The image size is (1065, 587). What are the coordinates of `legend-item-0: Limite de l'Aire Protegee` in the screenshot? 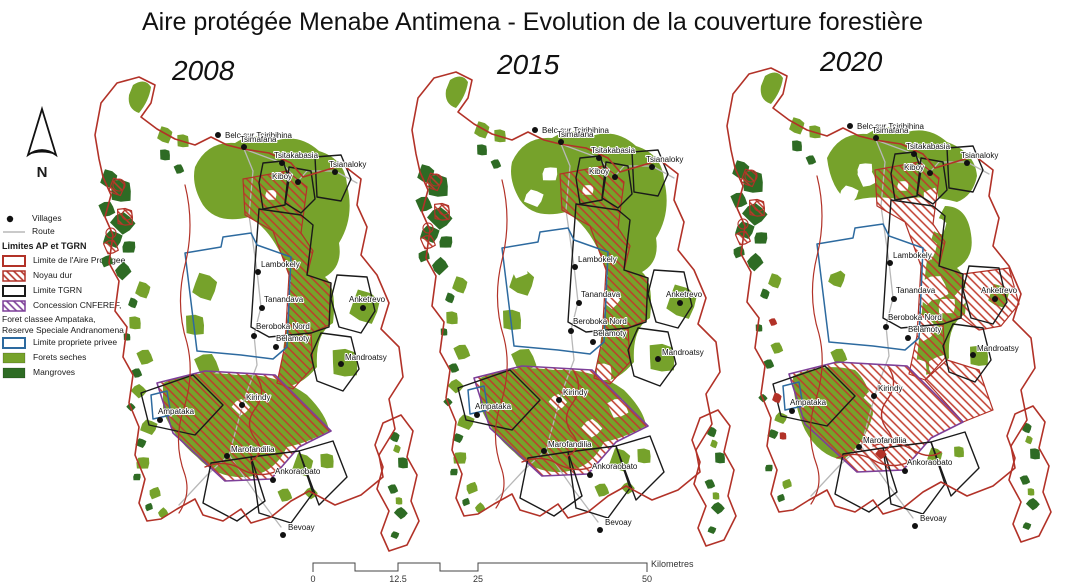 It's located at (77, 261).